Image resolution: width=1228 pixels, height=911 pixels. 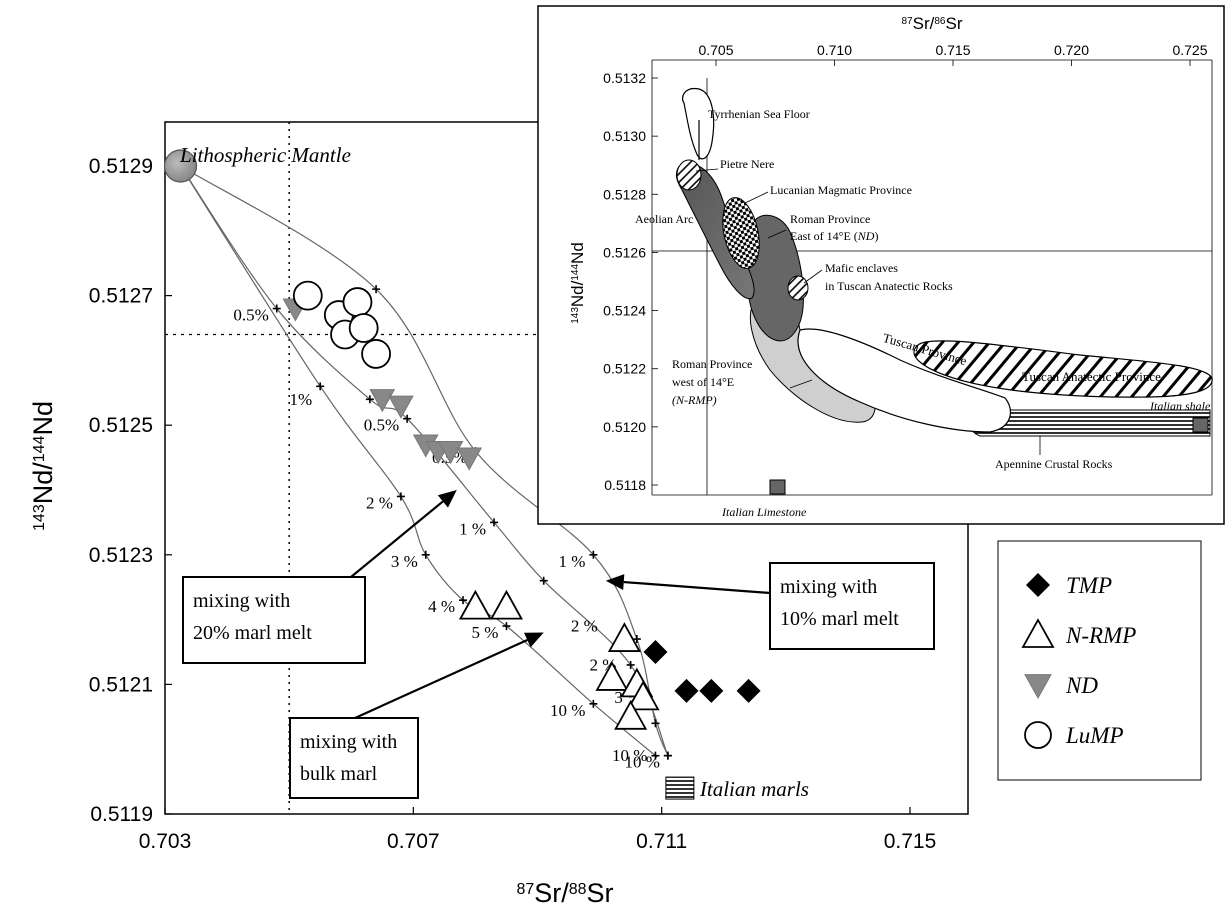 What do you see at coordinates (624, 252) in the screenshot?
I see `inset-y-tick-label: 0.5126` at bounding box center [624, 252].